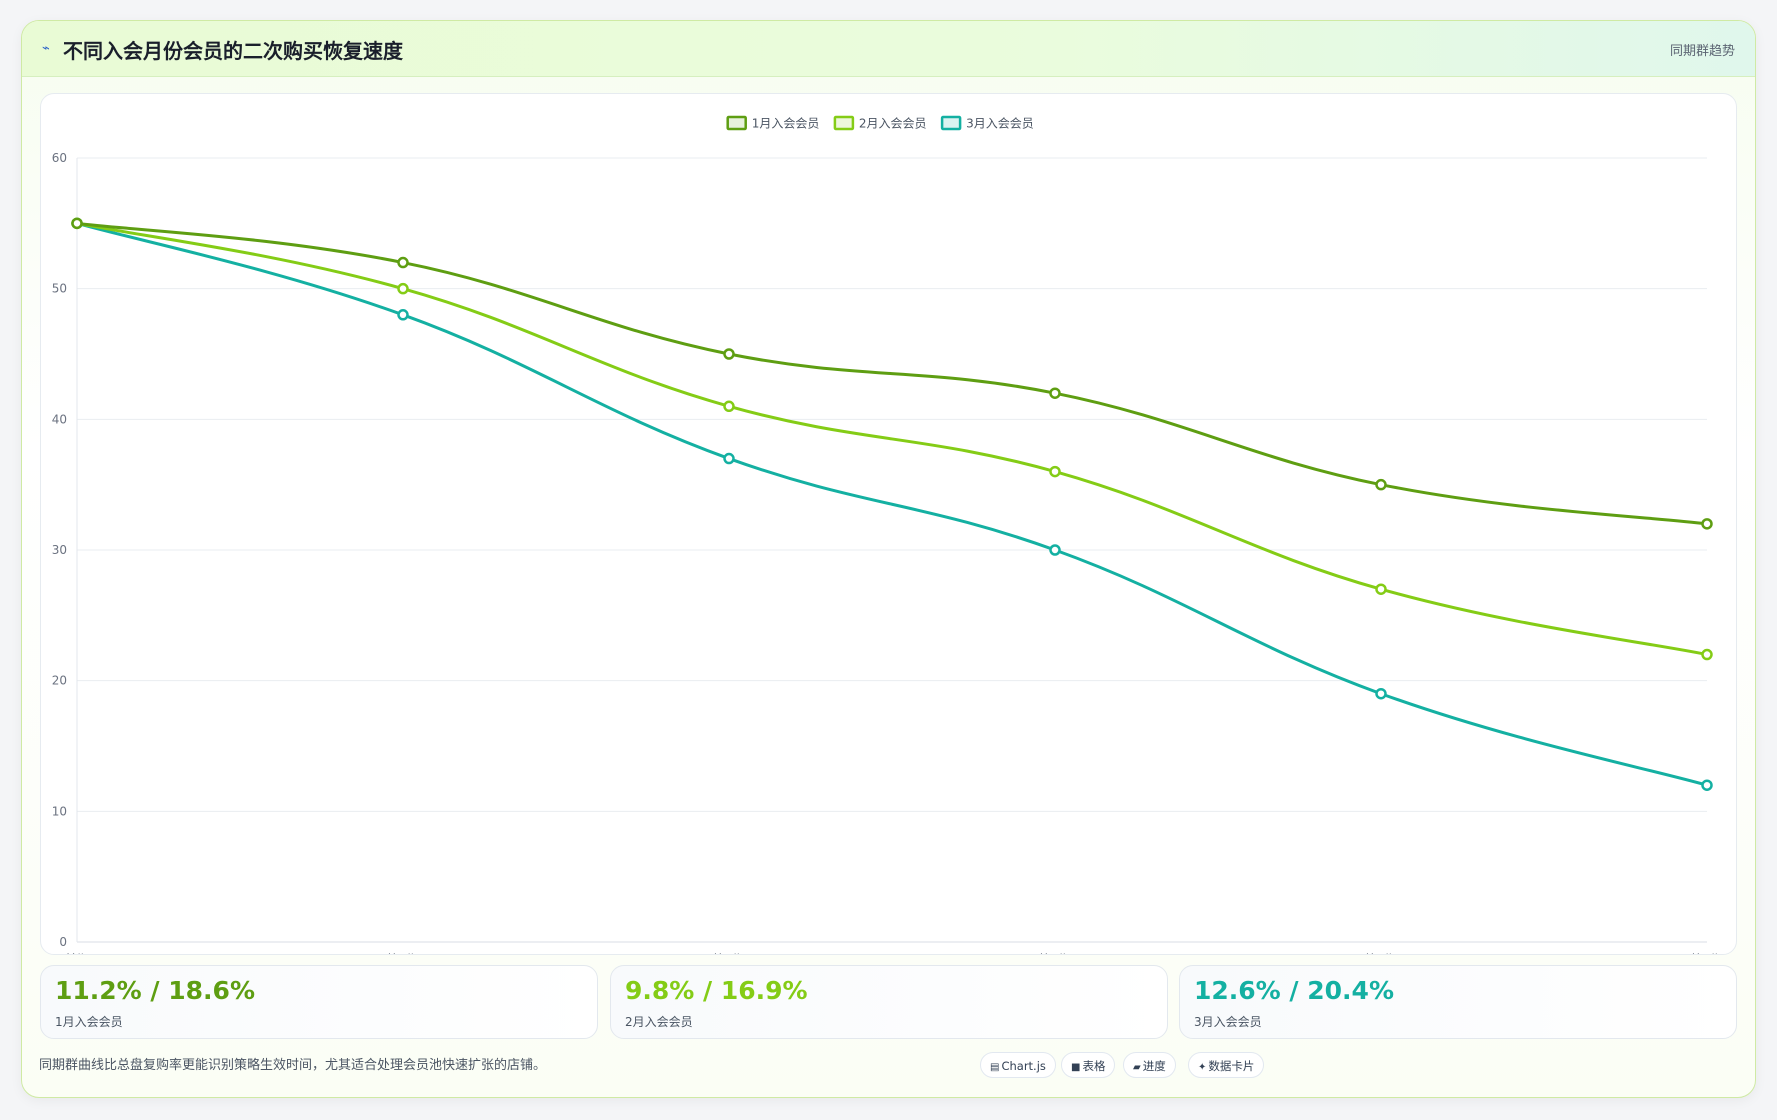 This screenshot has height=1120, width=1777. Describe the element at coordinates (1231, 1066) in the screenshot. I see `pill-label: 数据卡片` at that location.